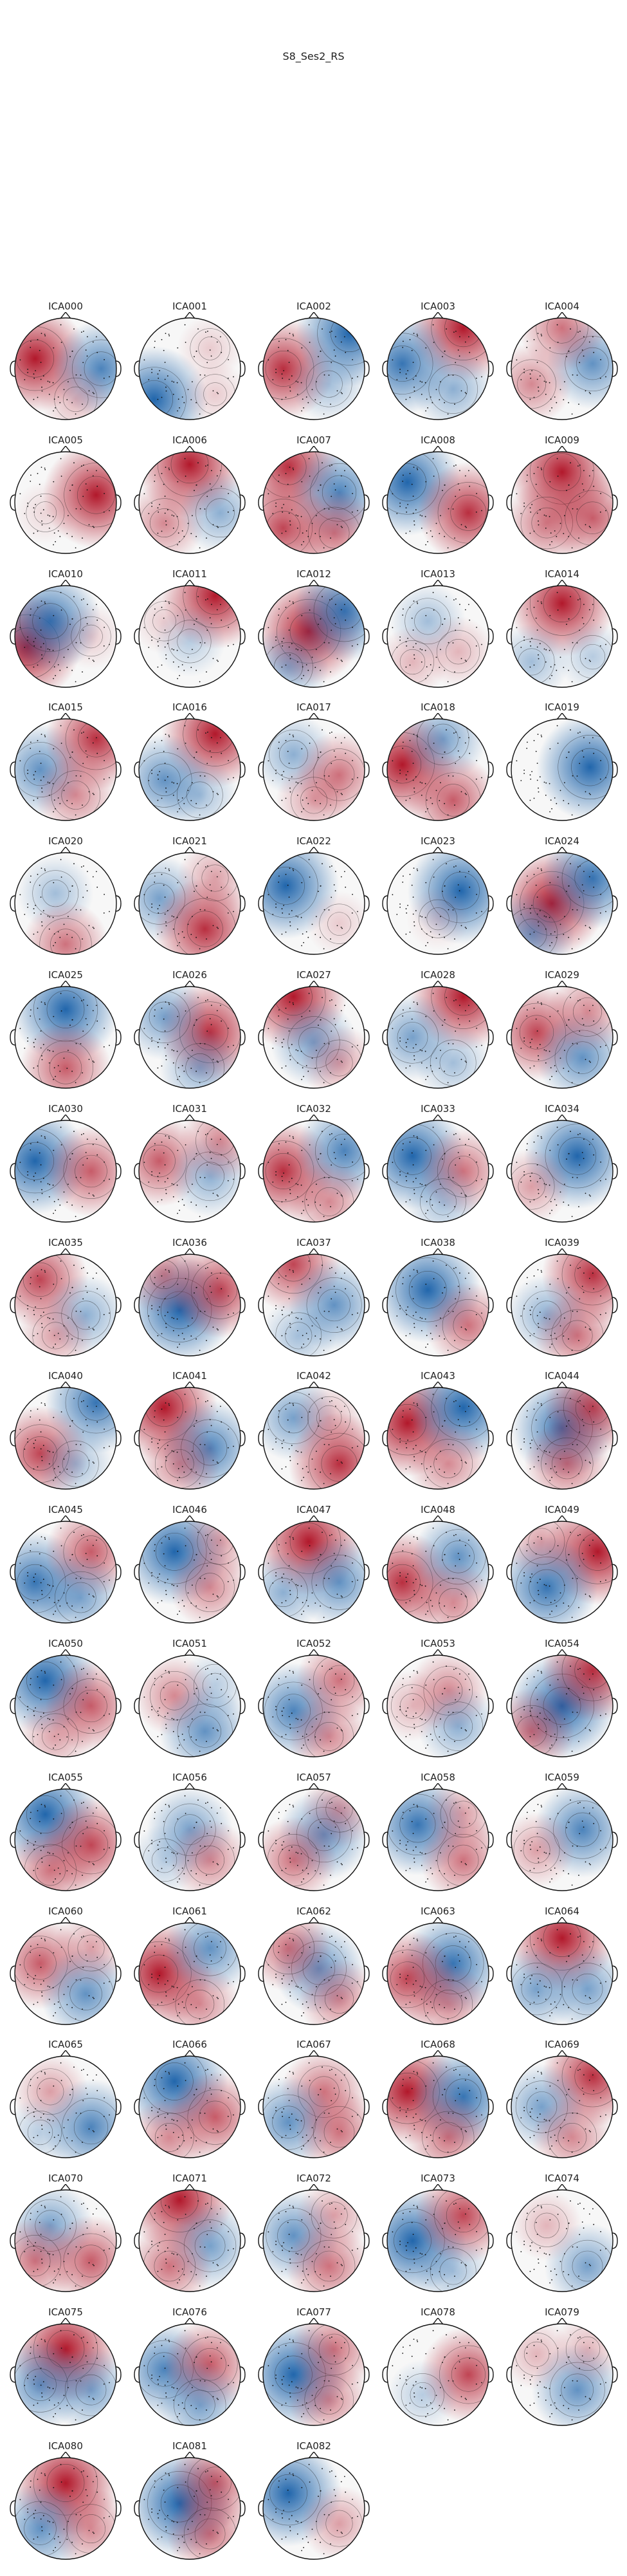 This screenshot has width=627, height=2576. I want to click on topomap-ica069: ICA069, so click(562, 2103).